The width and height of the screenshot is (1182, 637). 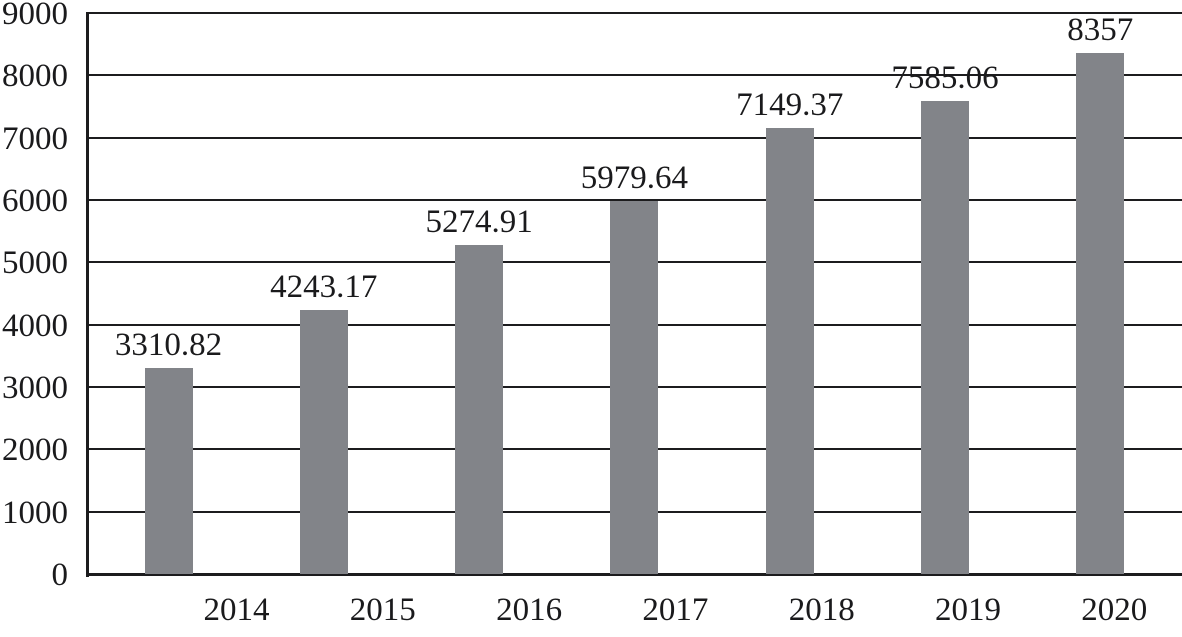 What do you see at coordinates (35, 76) in the screenshot?
I see `y-axis-tick-label: 8000` at bounding box center [35, 76].